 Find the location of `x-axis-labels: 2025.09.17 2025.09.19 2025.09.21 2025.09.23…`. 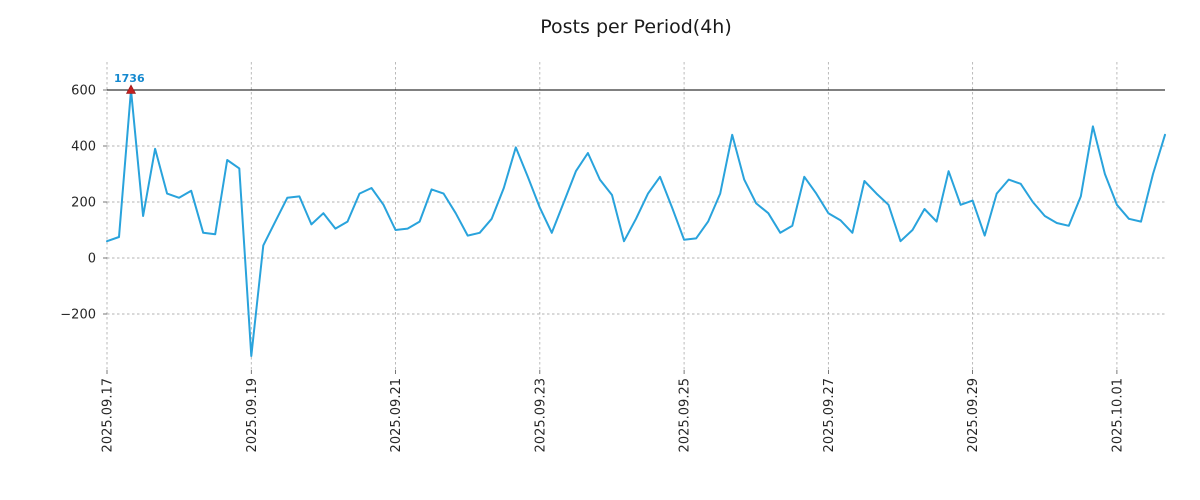

x-axis-labels: 2025.09.17 2025.09.19 2025.09.21 2025.09.23… is located at coordinates (613, 415).